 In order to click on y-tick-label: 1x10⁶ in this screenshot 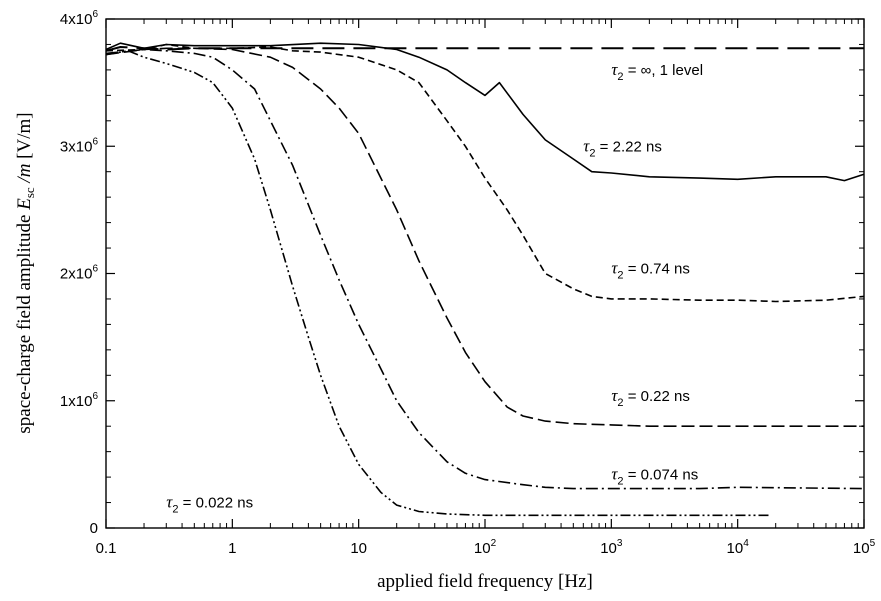, I will do `click(79, 400)`.